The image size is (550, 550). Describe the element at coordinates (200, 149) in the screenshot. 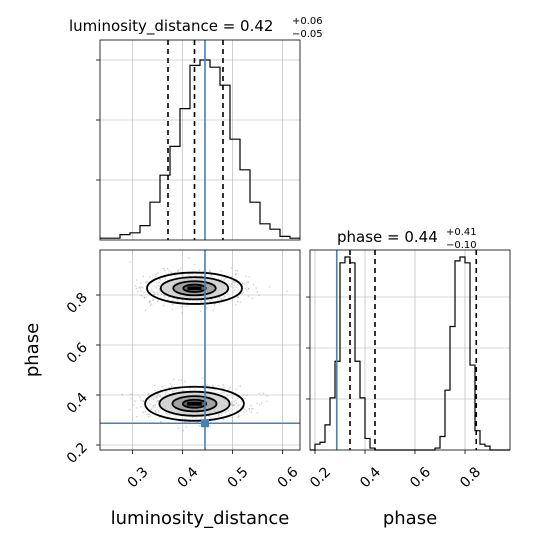

I see `histogram-ld` at that location.